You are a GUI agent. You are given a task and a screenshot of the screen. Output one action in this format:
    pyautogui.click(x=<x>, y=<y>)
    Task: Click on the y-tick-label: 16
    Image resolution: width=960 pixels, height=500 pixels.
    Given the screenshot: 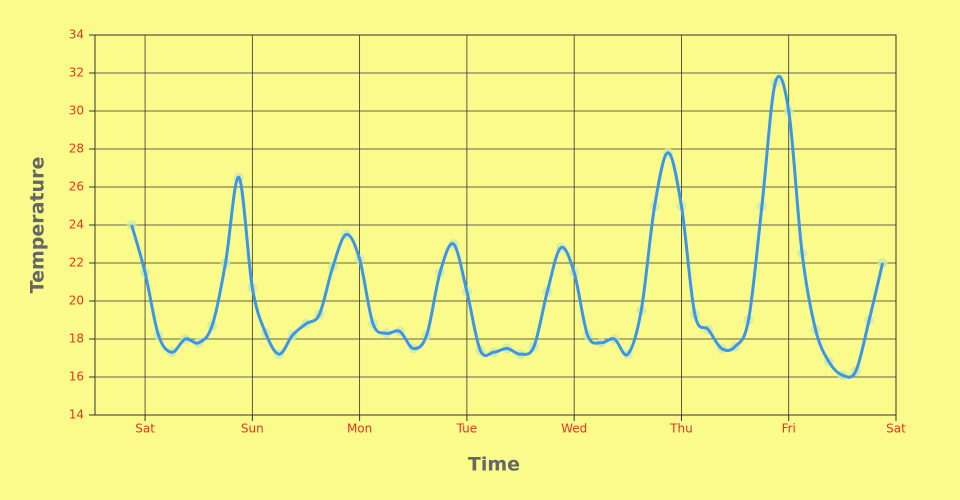 What is the action you would take?
    pyautogui.click(x=76, y=377)
    